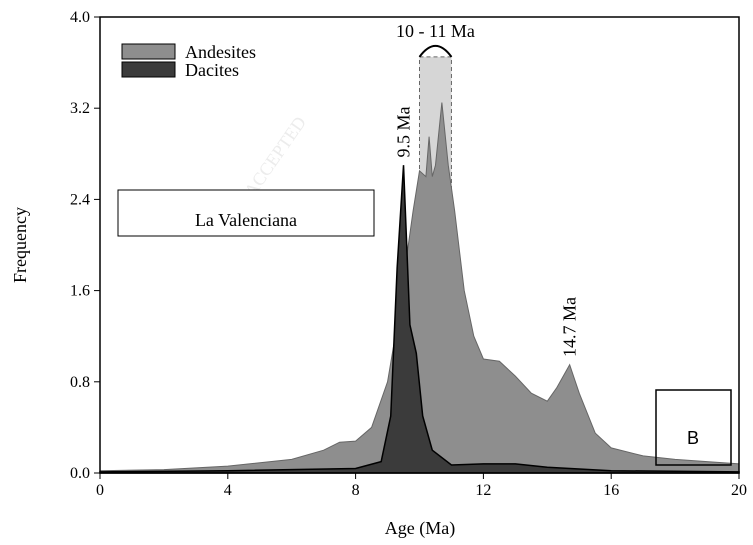 Image resolution: width=753 pixels, height=545 pixels. Describe the element at coordinates (435, 51) in the screenshot. I see `highlight-bracket` at that location.